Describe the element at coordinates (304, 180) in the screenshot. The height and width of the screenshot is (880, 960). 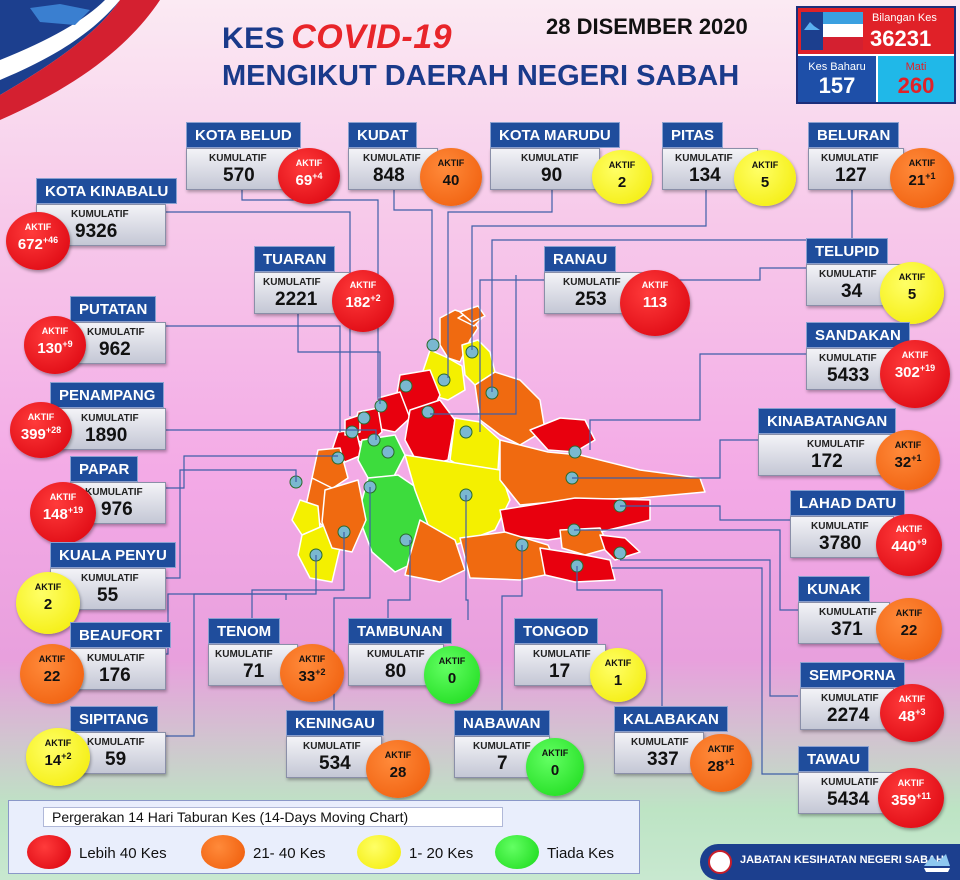
I see `aktif-count: 69` at that location.